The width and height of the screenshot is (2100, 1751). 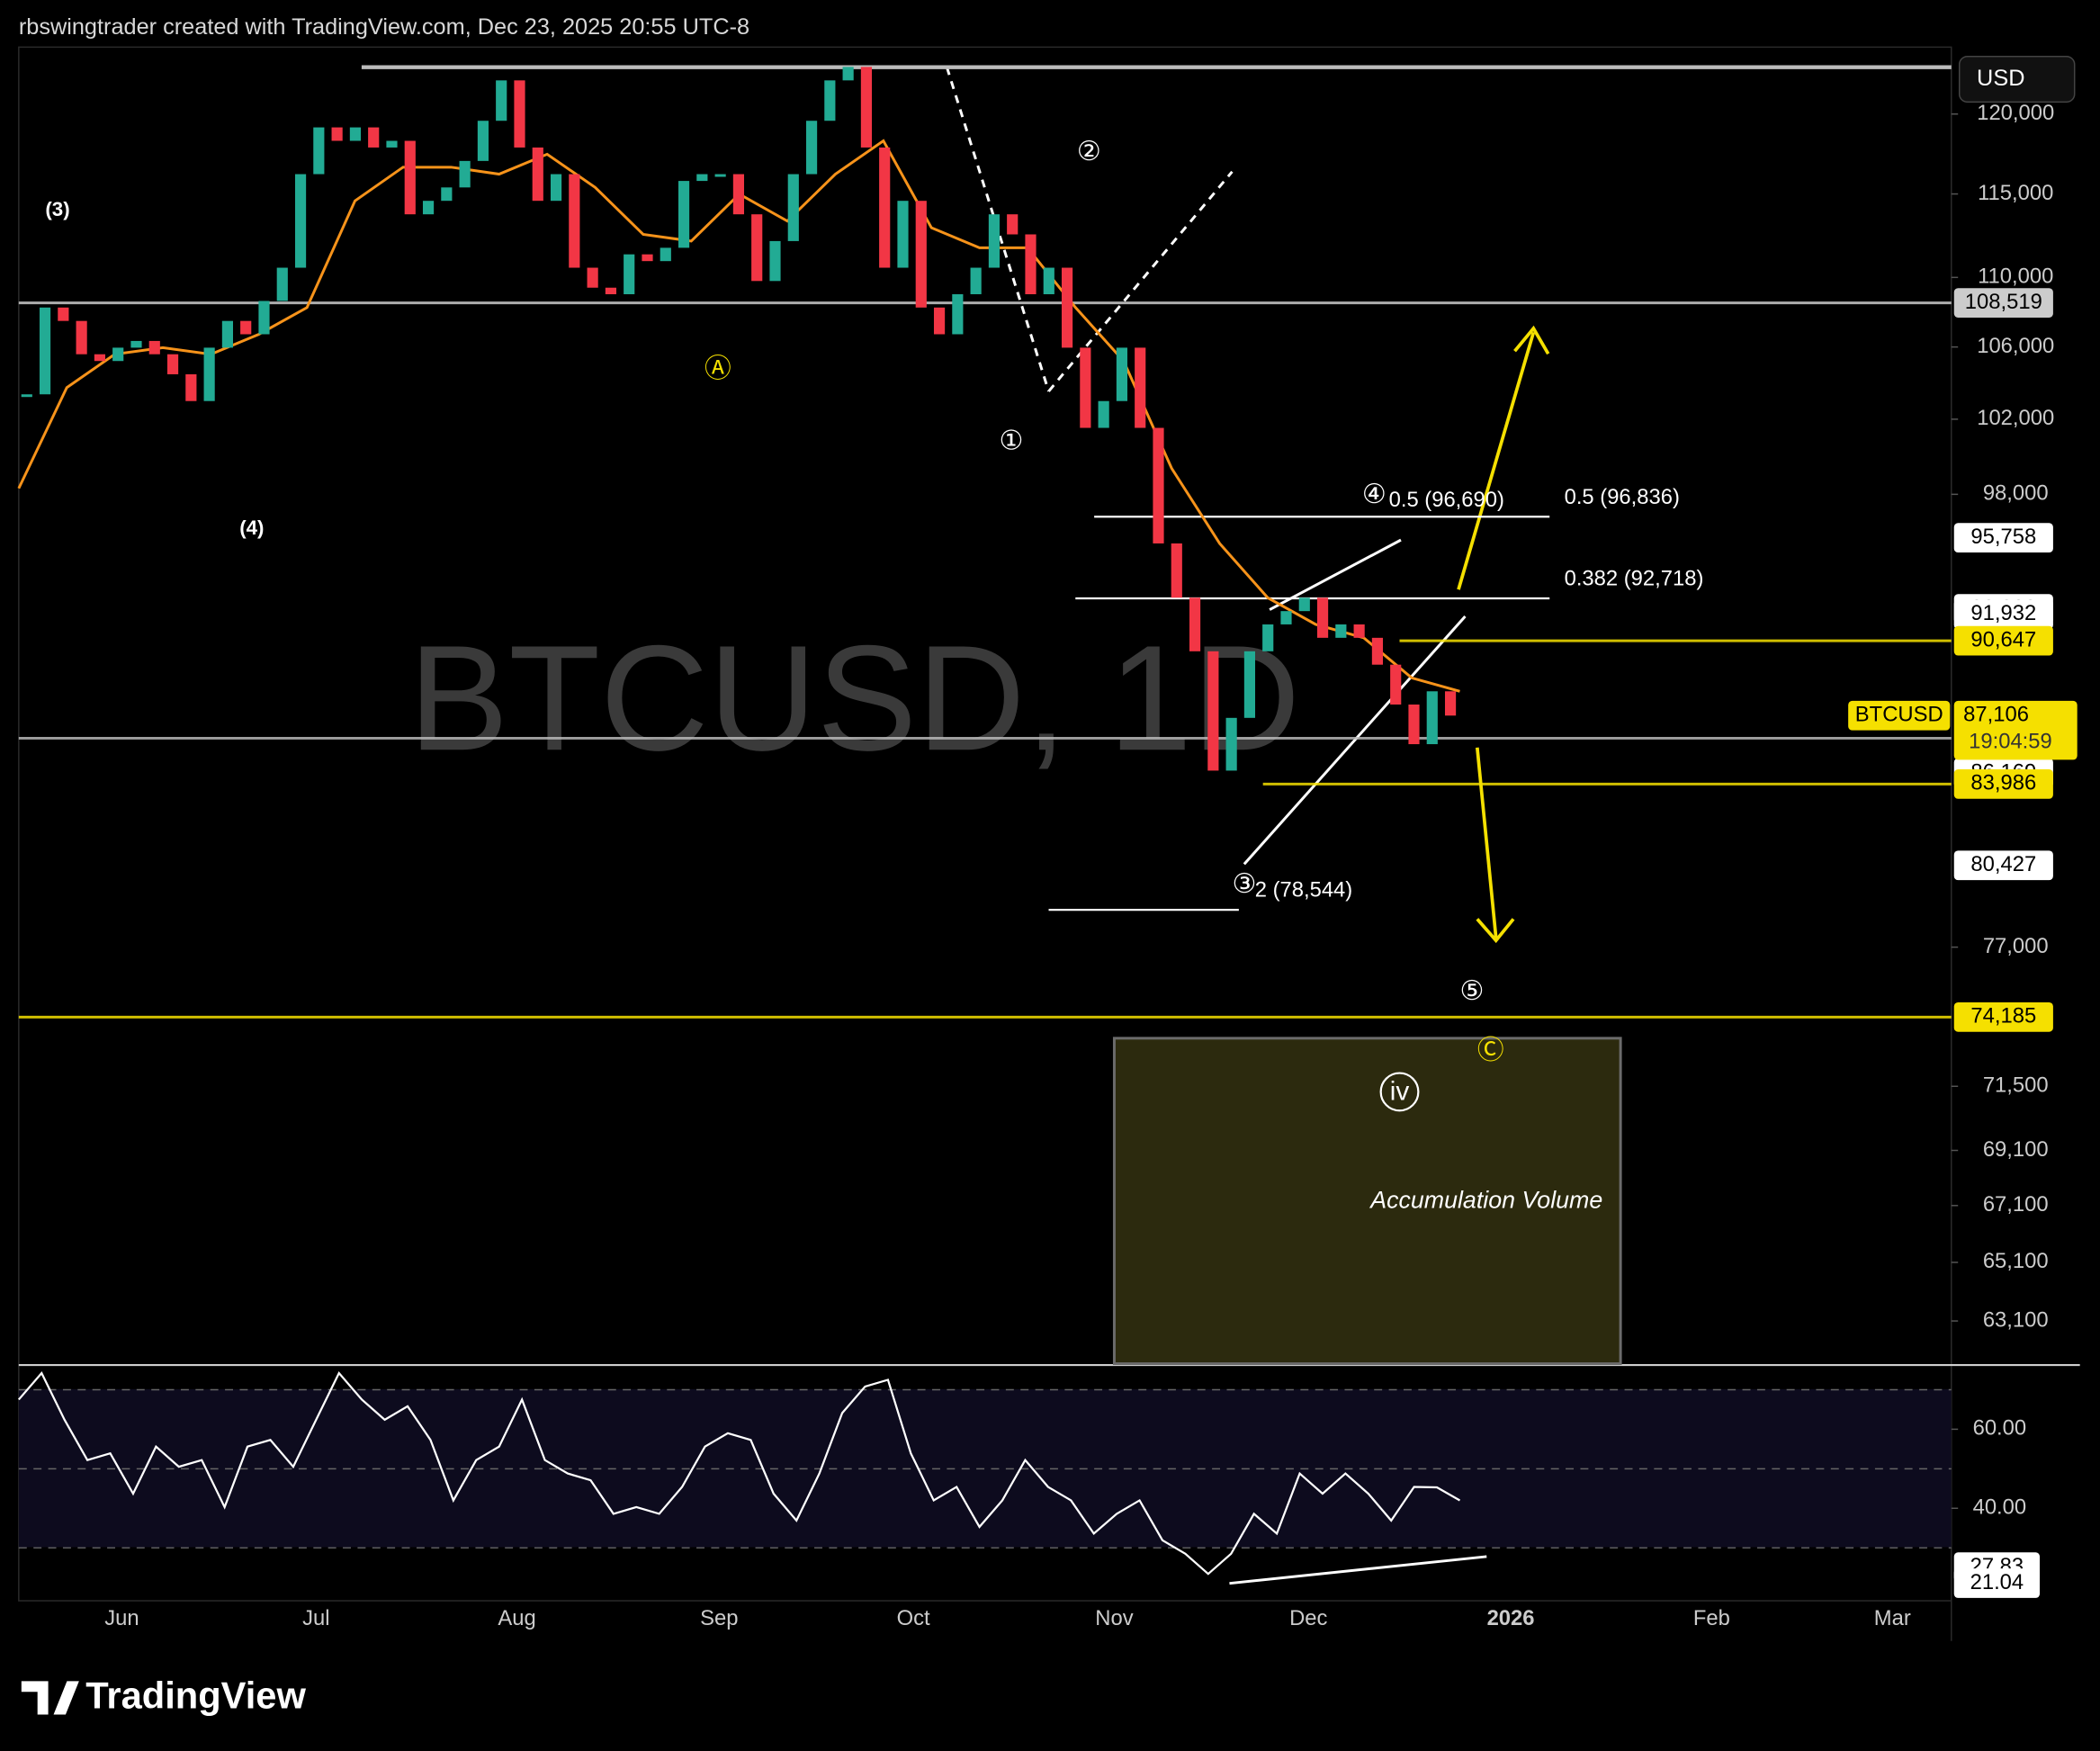 What do you see at coordinates (1635, 578) in the screenshot?
I see `fib-label: 0.382 (92,718)` at bounding box center [1635, 578].